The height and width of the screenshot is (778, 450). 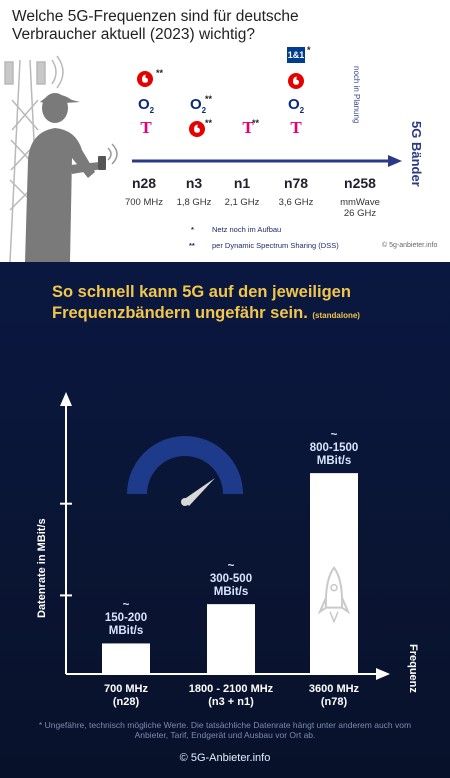 What do you see at coordinates (416, 154) in the screenshot?
I see `bands-axis-label: 5G Bänder` at bounding box center [416, 154].